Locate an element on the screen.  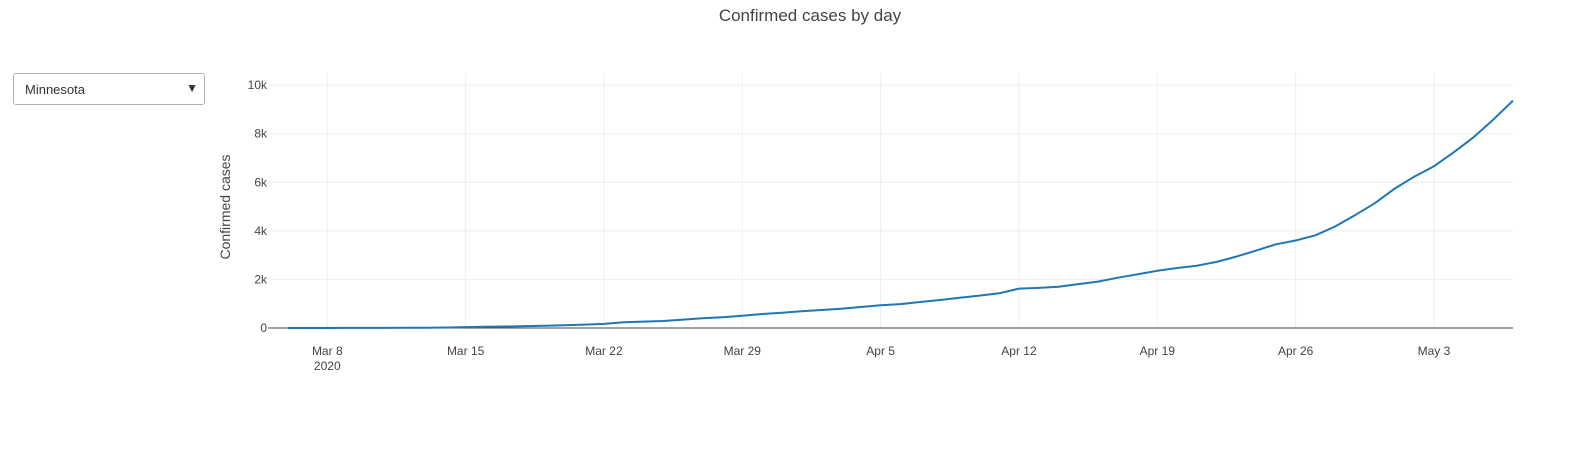
y-tick-label: 0 is located at coordinates (263, 328).